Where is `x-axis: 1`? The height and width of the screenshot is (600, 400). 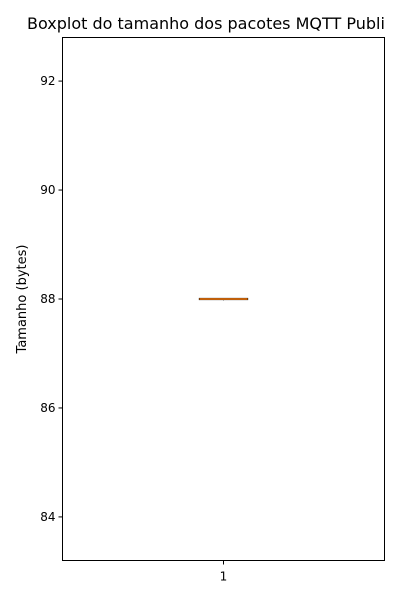
x-axis: 1 is located at coordinates (224, 572).